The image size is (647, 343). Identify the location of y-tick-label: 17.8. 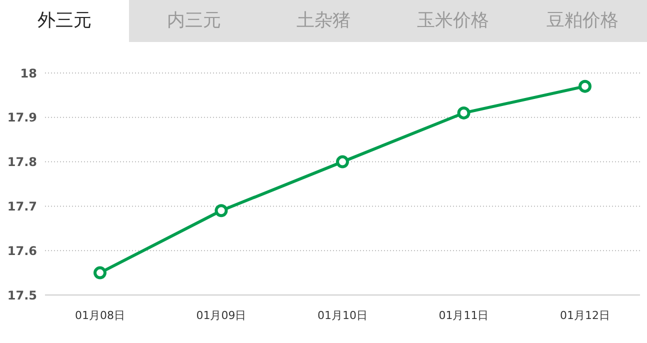
(22, 162).